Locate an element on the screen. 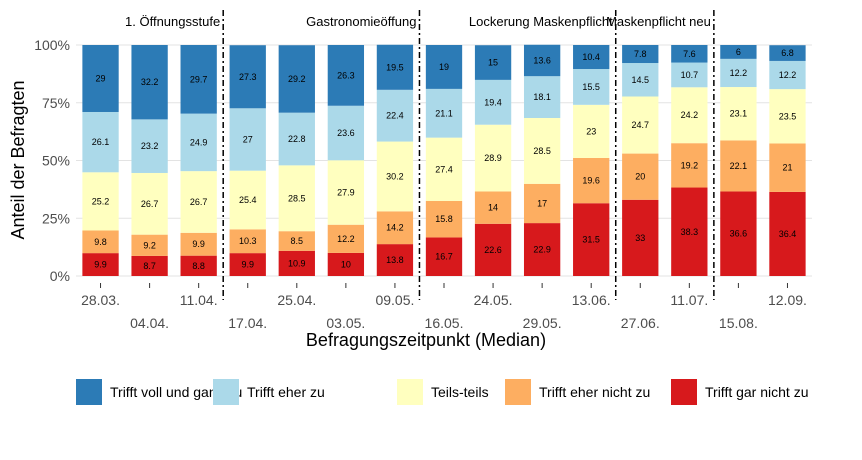 This screenshot has width=862, height=460. data-label: 10.3 is located at coordinates (248, 241).